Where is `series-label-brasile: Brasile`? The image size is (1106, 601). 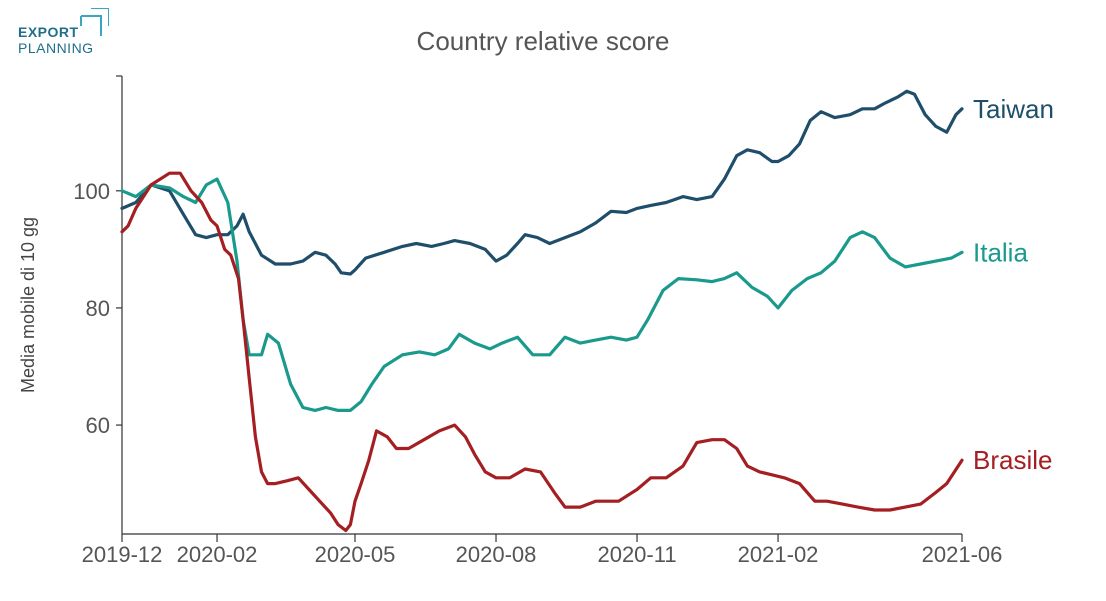
series-label-brasile: Brasile is located at coordinates (1012, 460).